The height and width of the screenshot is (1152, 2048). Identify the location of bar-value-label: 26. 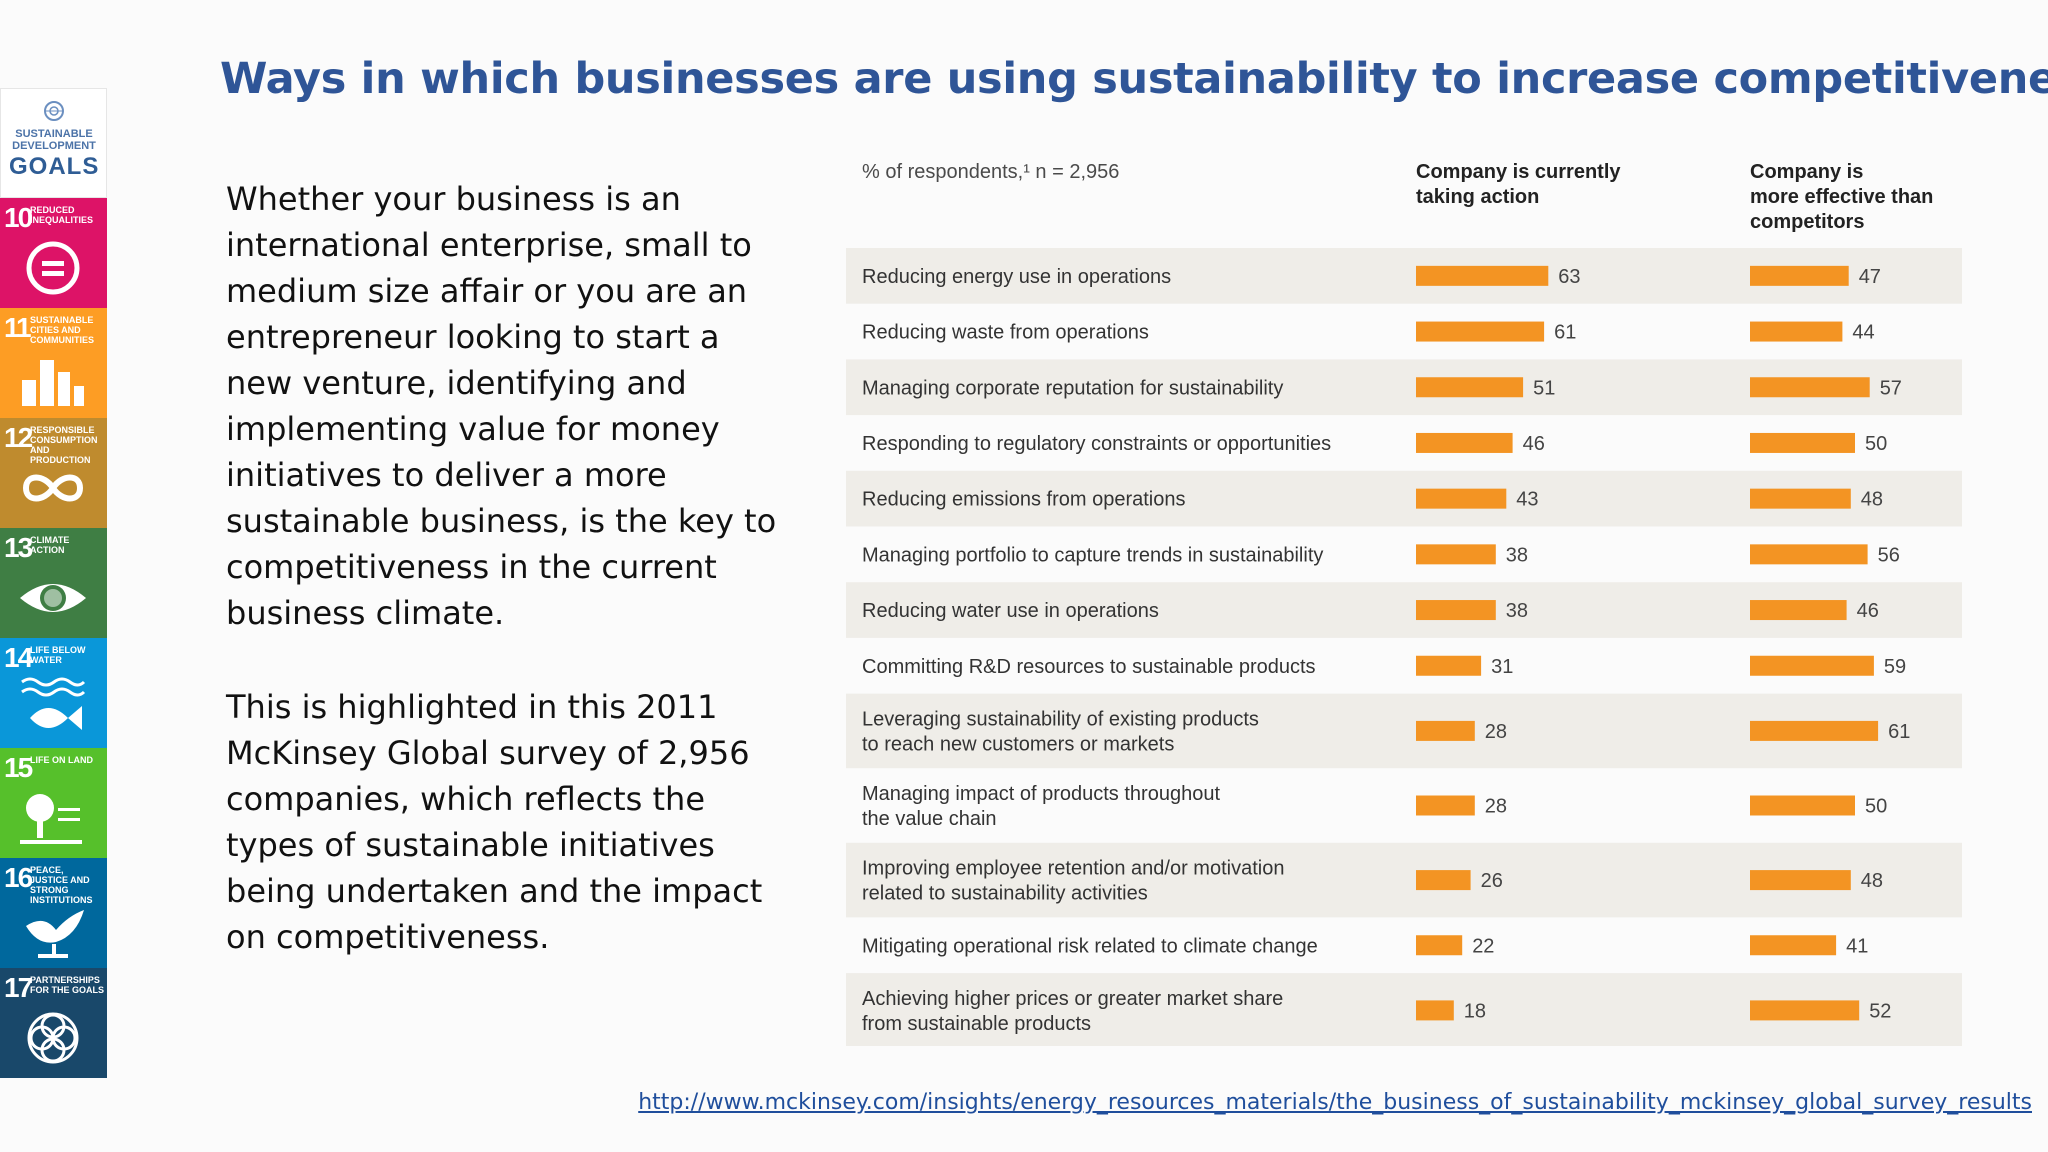
(1492, 881).